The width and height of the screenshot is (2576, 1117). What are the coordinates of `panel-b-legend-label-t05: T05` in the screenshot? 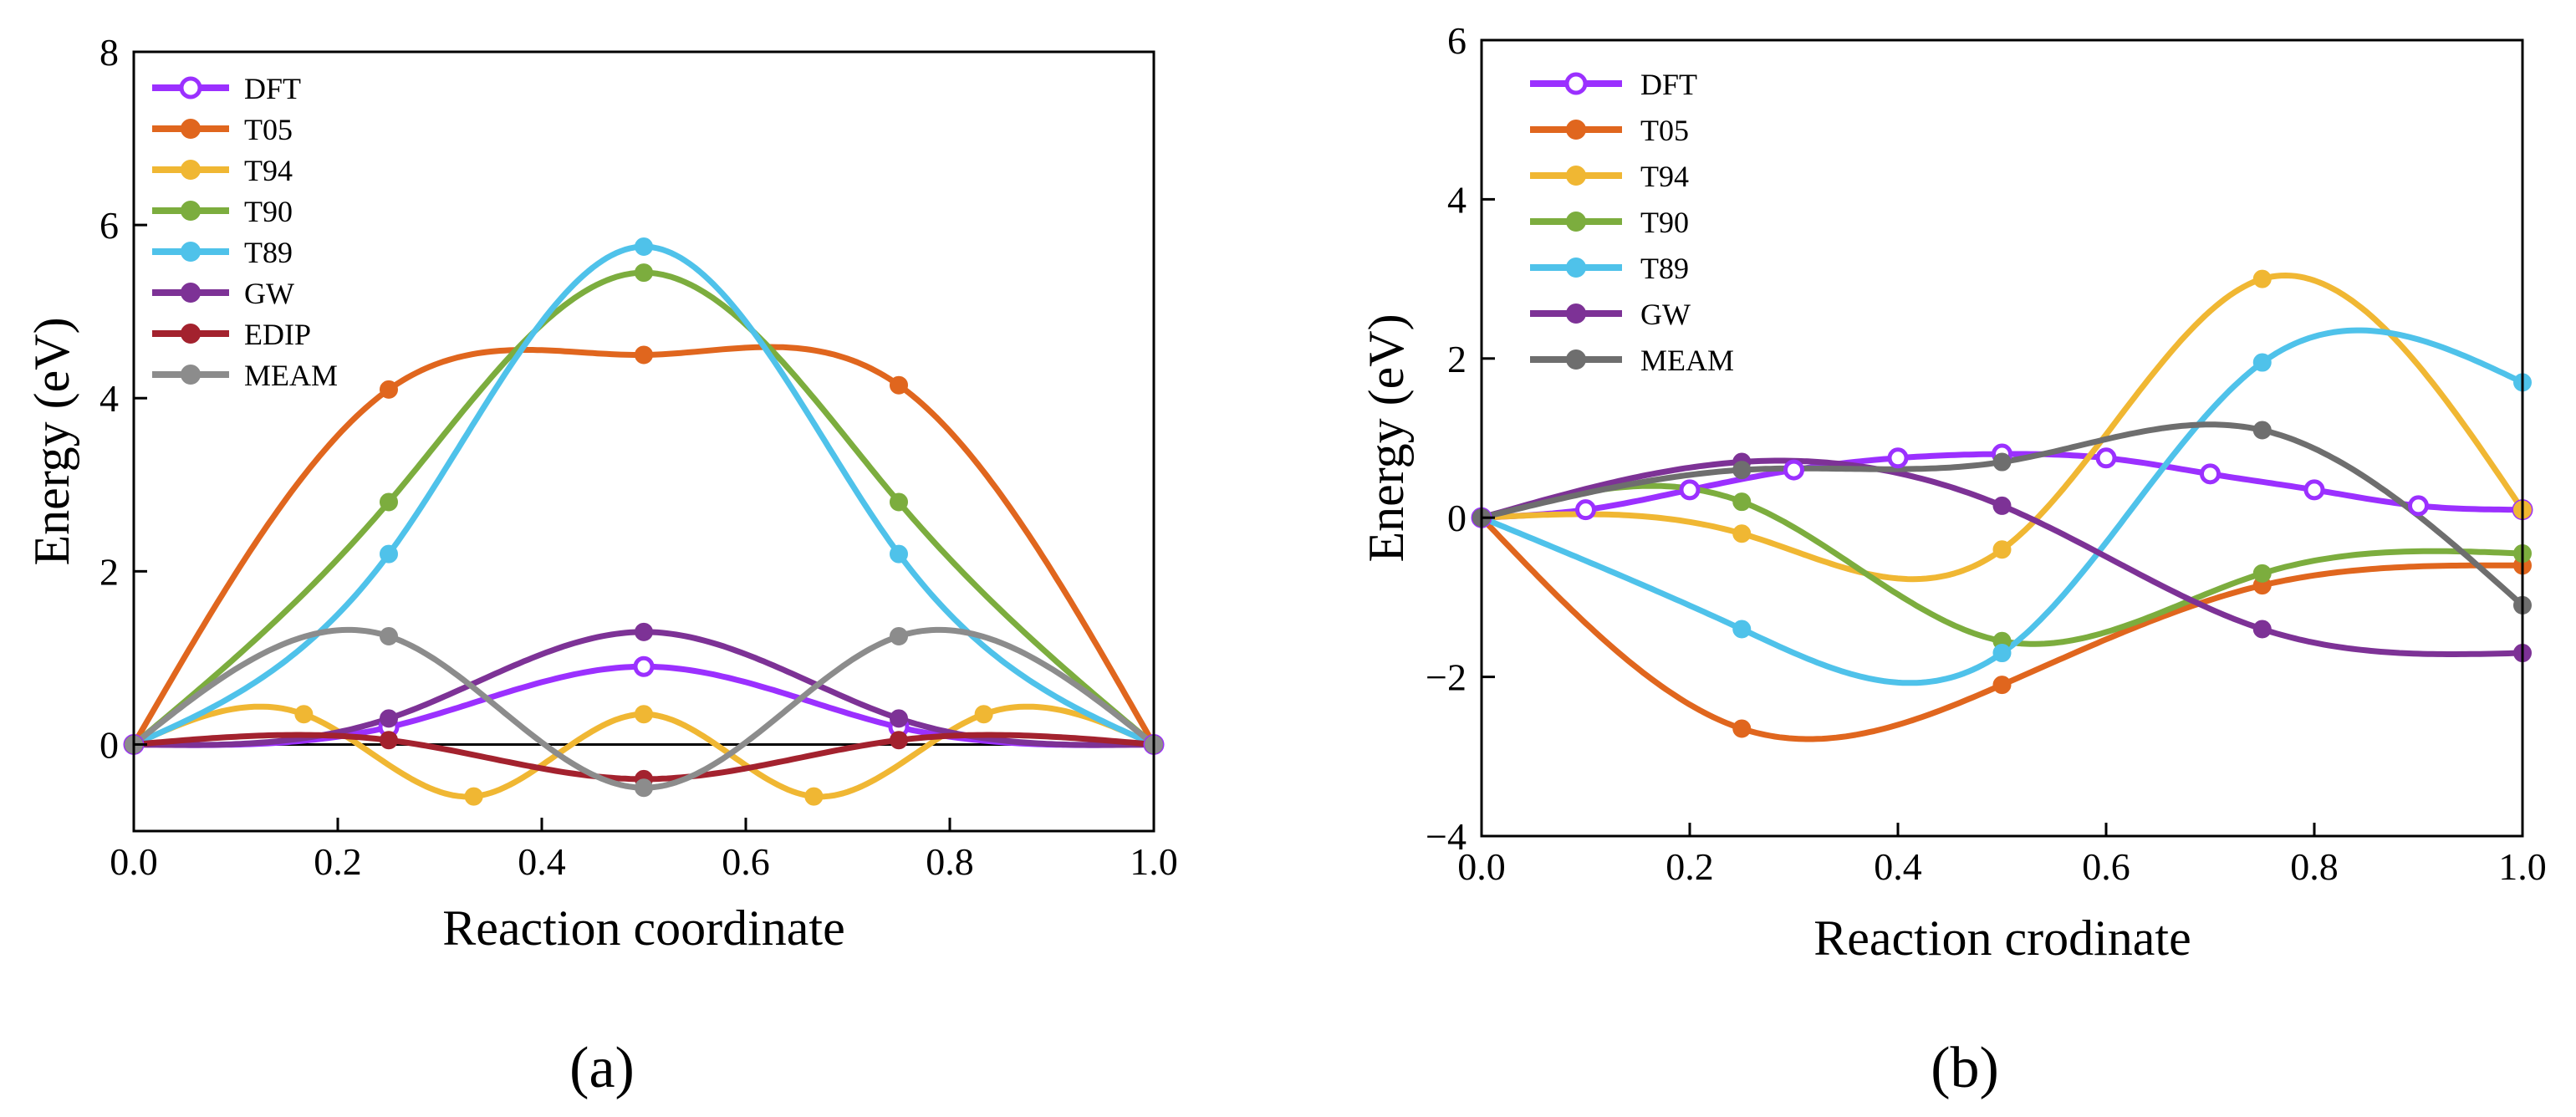 It's located at (1665, 130).